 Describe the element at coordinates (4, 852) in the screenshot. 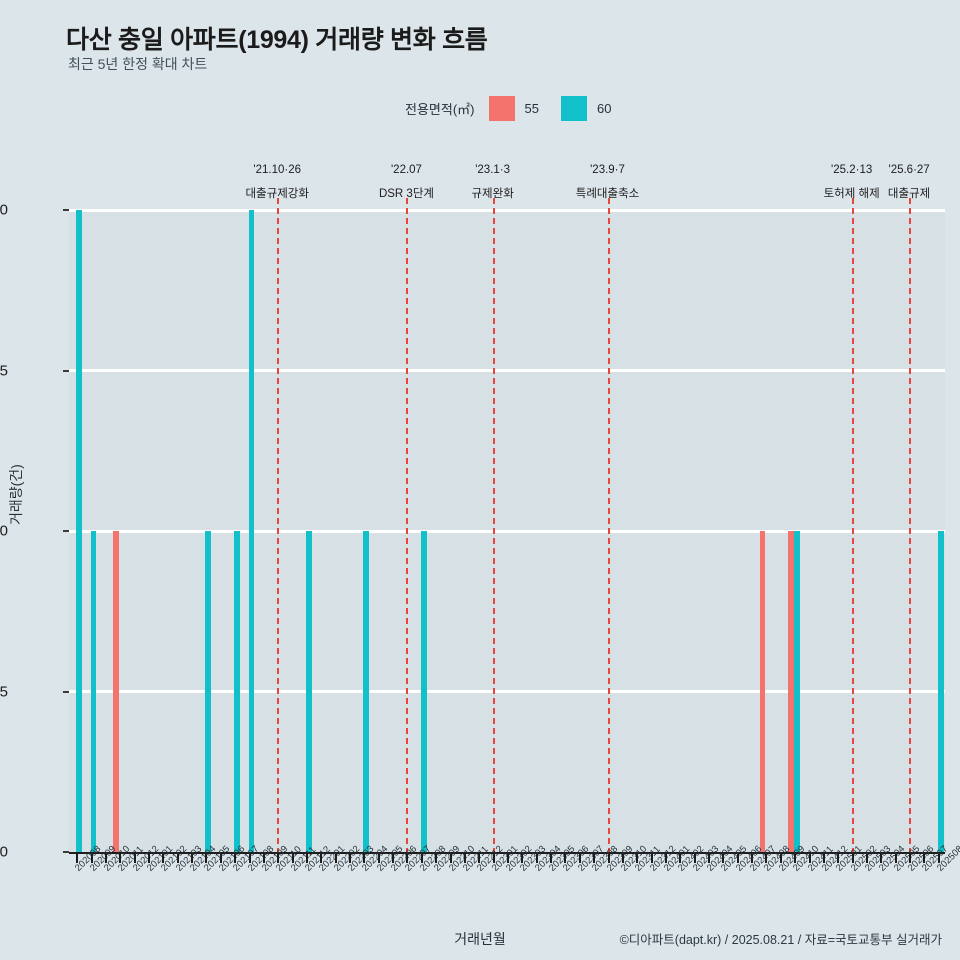

I see `y-tick-label: 0.0` at that location.